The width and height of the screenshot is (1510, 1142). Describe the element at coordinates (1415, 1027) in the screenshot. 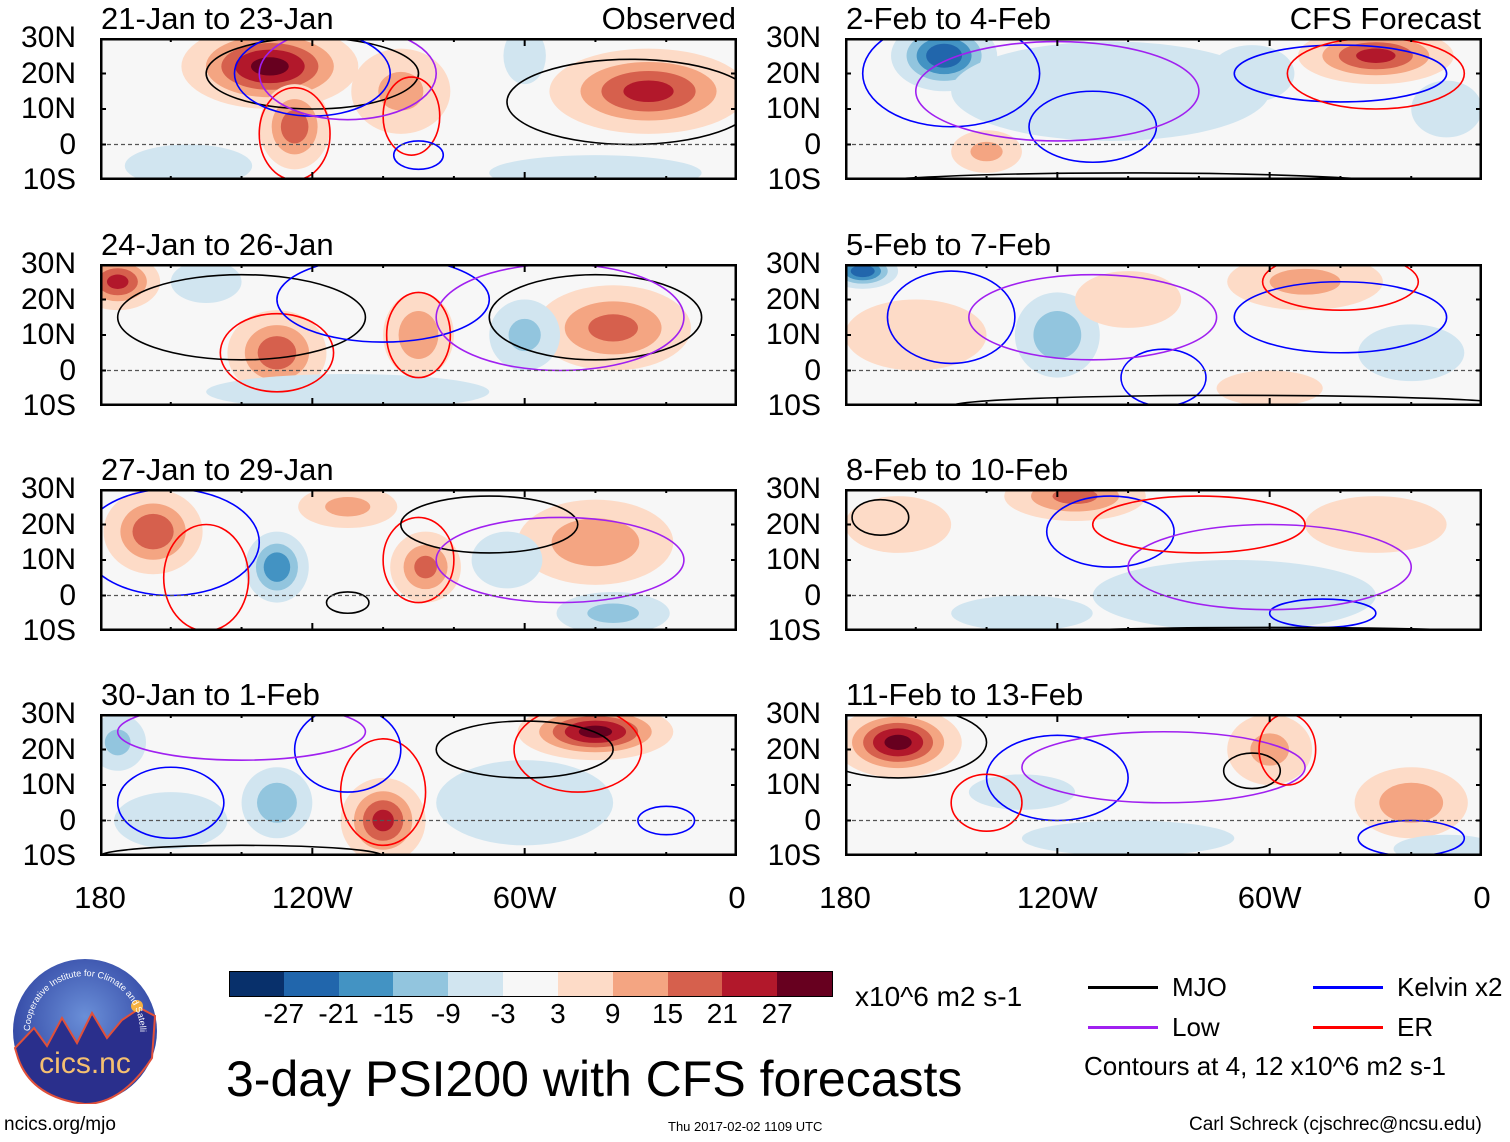

I see `legend-label: ER` at that location.